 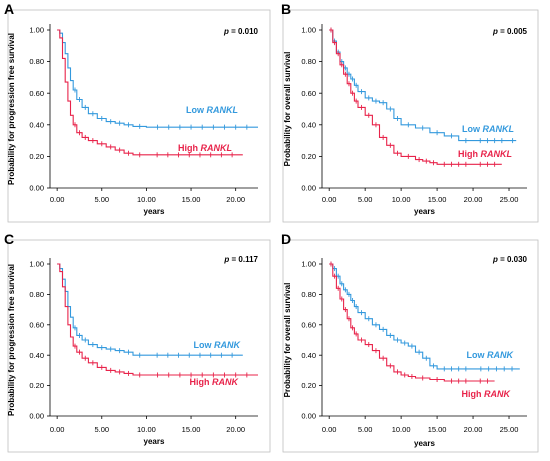 I want to click on p-value-label: p = 0.030, so click(x=510, y=259).